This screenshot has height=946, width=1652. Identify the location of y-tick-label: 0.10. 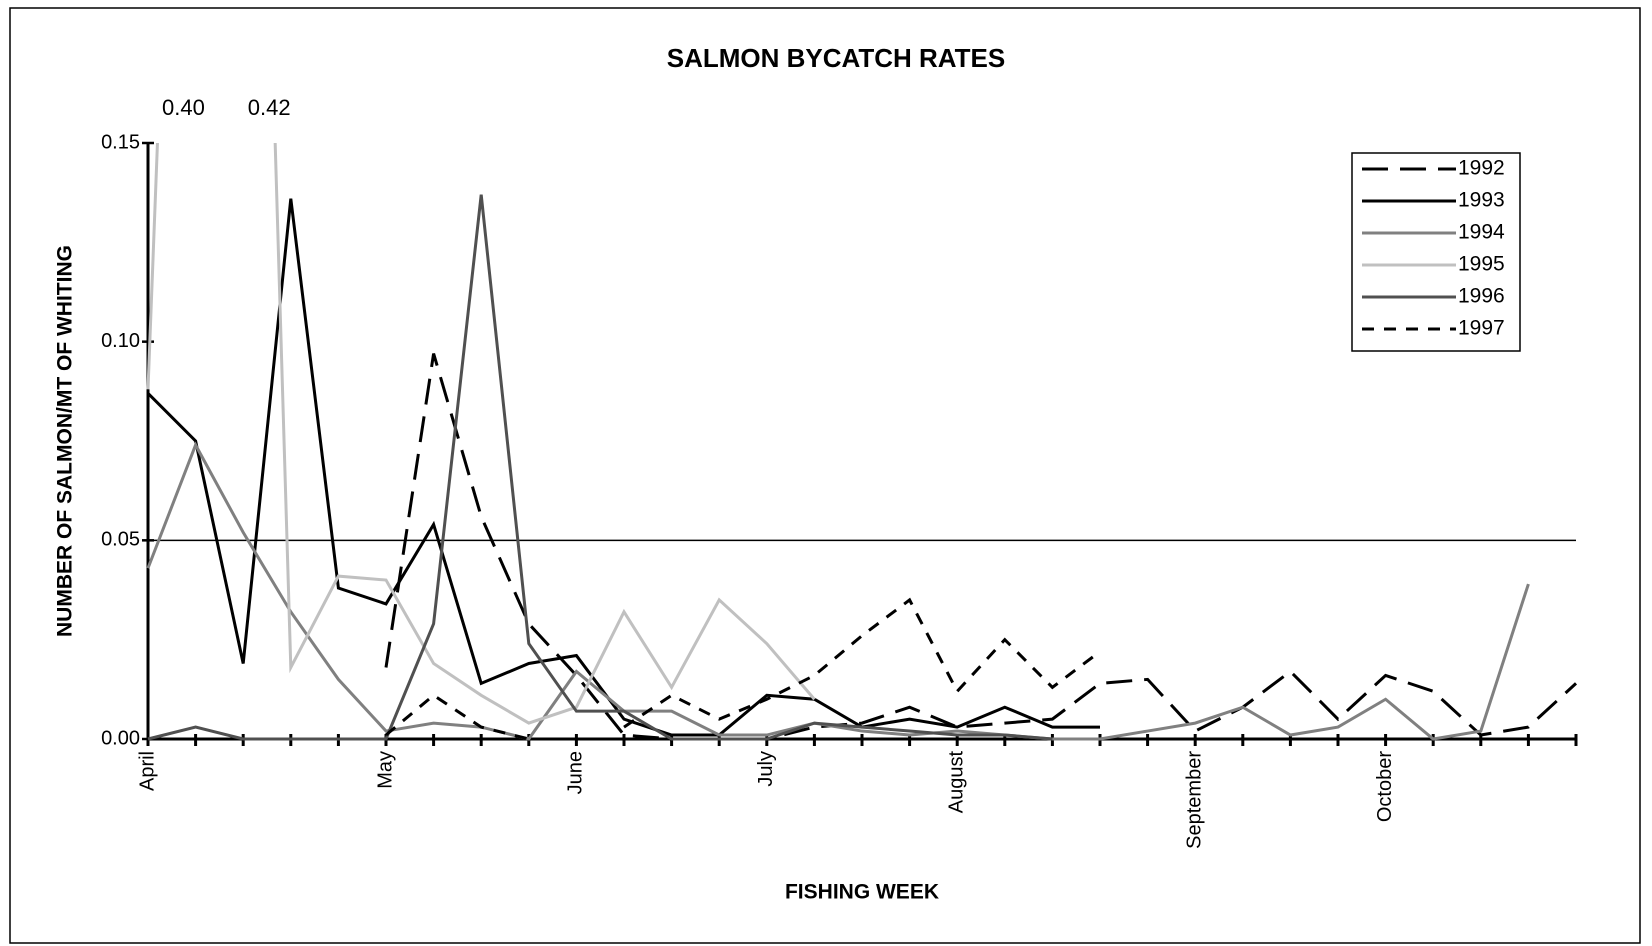
(120, 341).